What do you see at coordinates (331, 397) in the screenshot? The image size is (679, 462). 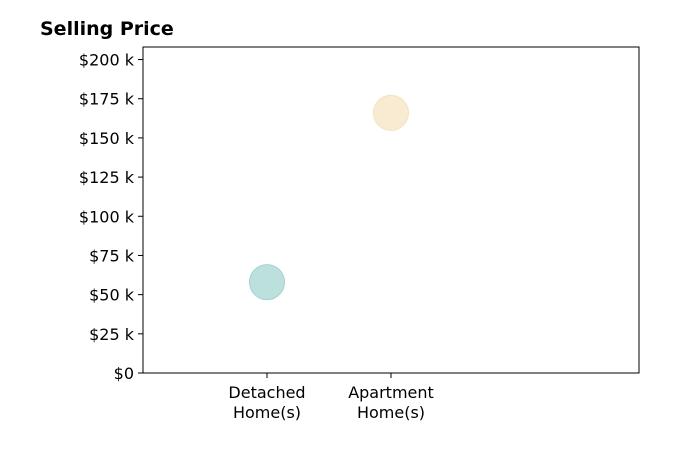 I see `x-axis: Detached Home(s) Apartment Home(s)` at bounding box center [331, 397].